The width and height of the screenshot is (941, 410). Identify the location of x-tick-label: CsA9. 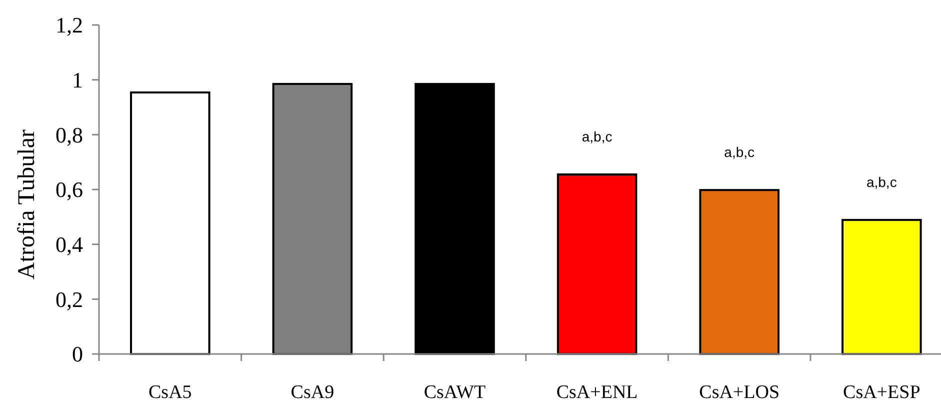
(312, 392).